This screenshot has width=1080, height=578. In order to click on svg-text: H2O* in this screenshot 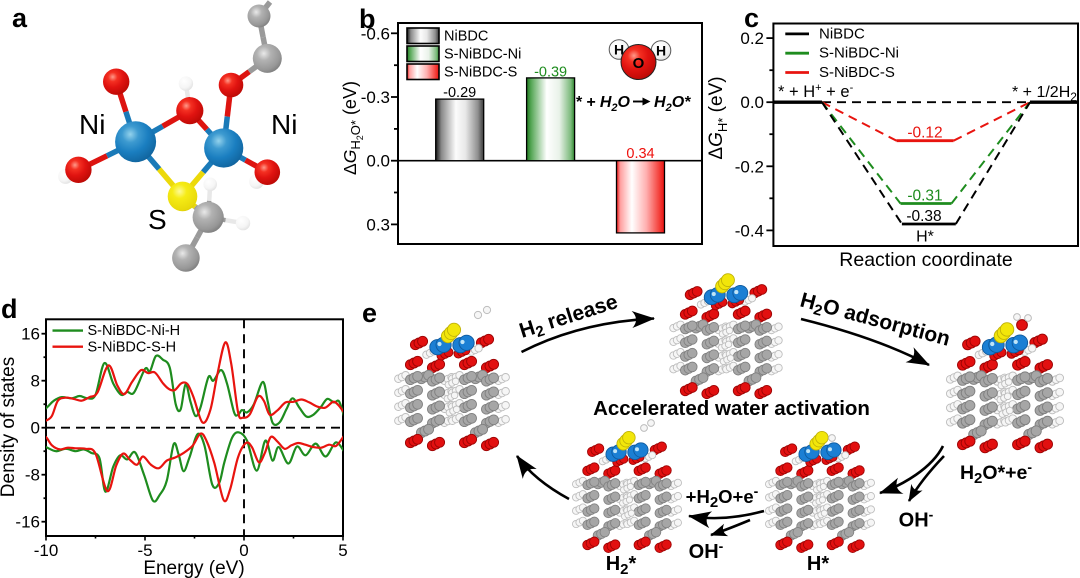, I will do `click(672, 104)`.